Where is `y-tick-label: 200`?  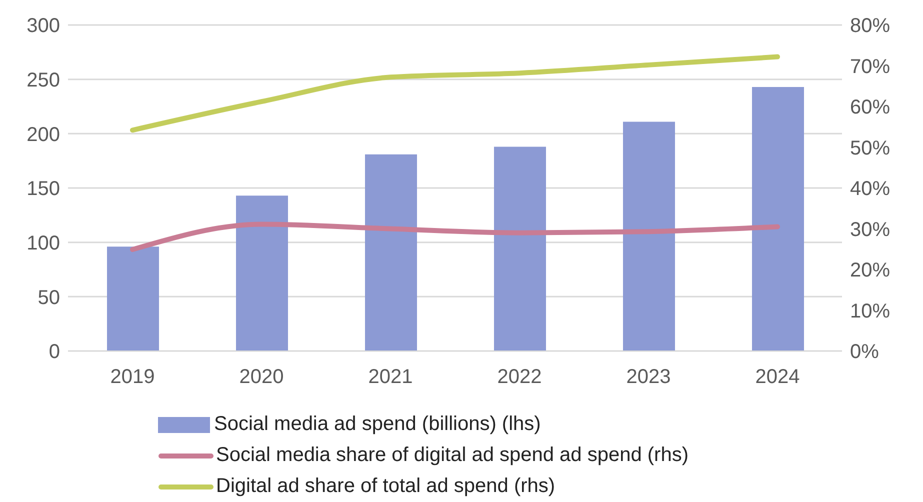
y-tick-label: 200 is located at coordinates (43, 135).